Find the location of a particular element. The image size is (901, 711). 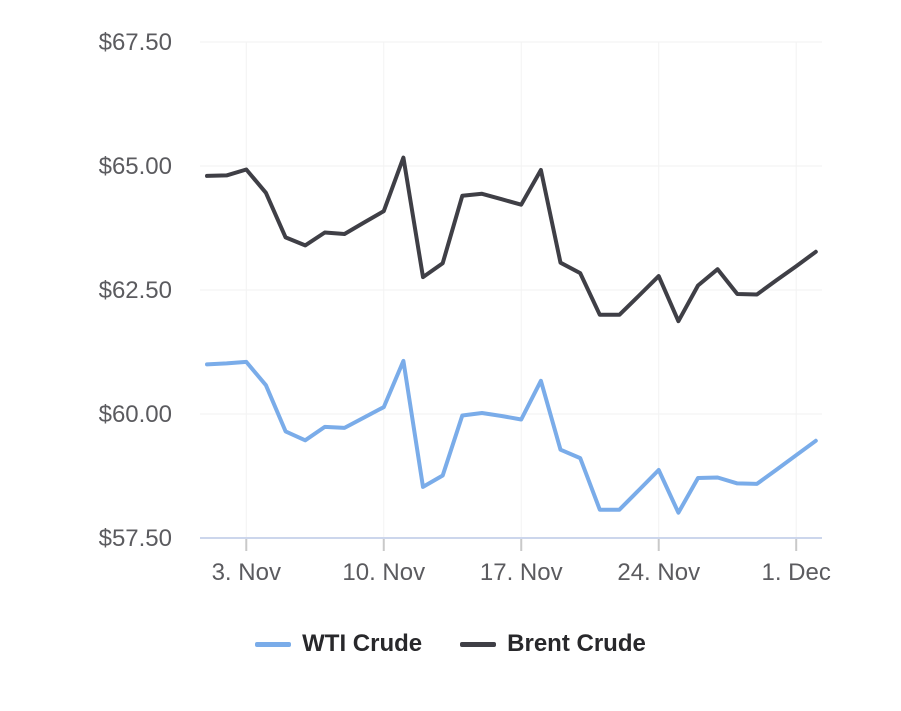

legend-item-brent-crude: Brent Crude is located at coordinates (553, 644).